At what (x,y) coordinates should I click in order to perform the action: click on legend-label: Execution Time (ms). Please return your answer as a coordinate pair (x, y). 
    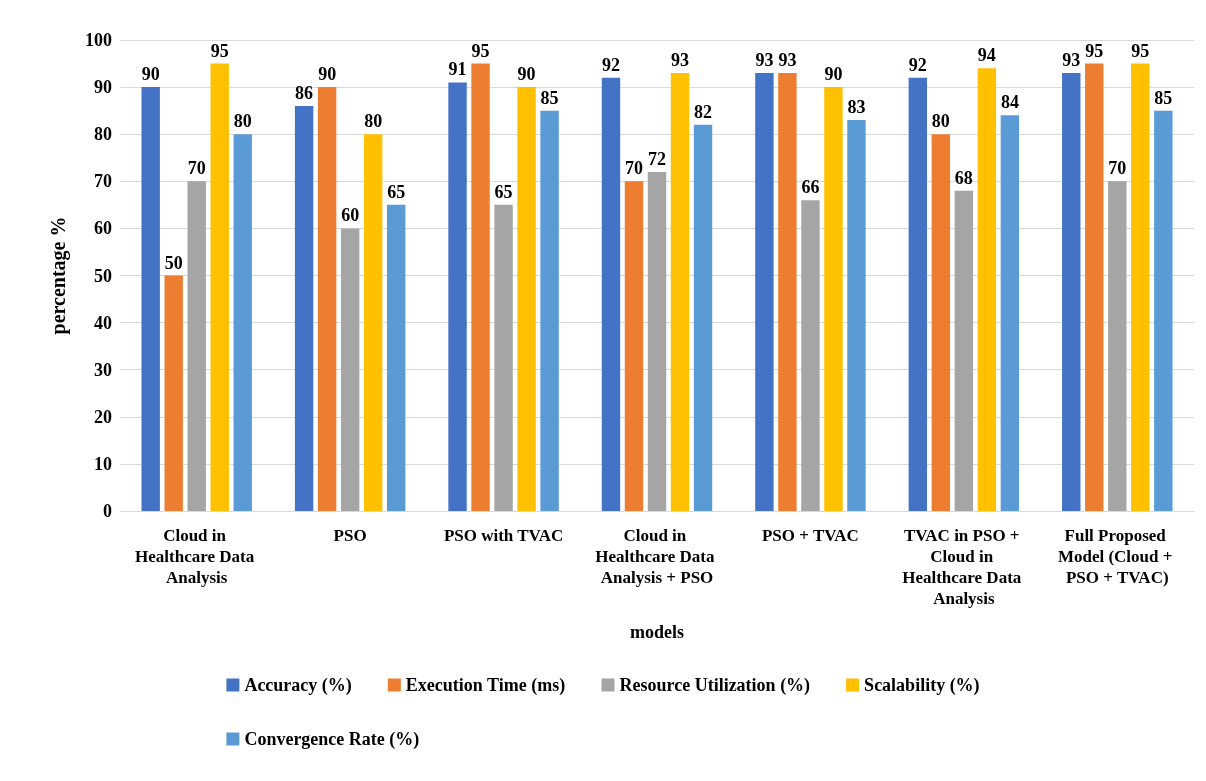
    Looking at the image, I should click on (485, 685).